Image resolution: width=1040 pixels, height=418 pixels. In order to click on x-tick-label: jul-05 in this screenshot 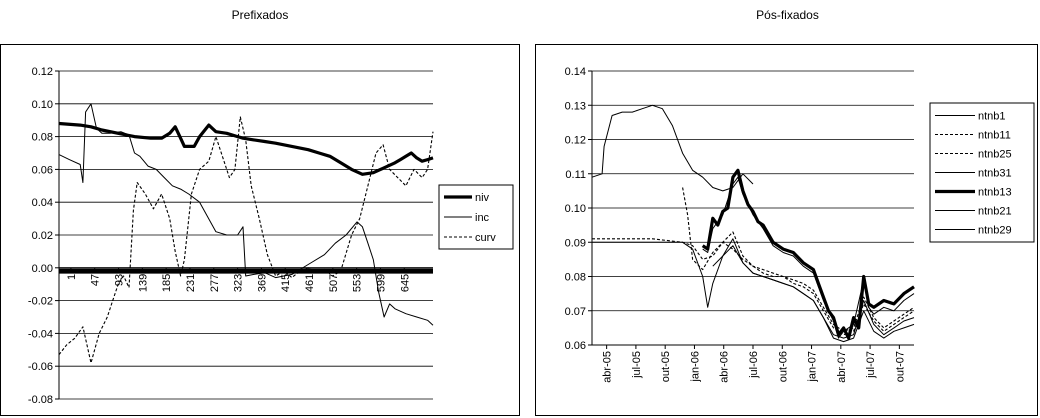, I will do `click(637, 365)`.